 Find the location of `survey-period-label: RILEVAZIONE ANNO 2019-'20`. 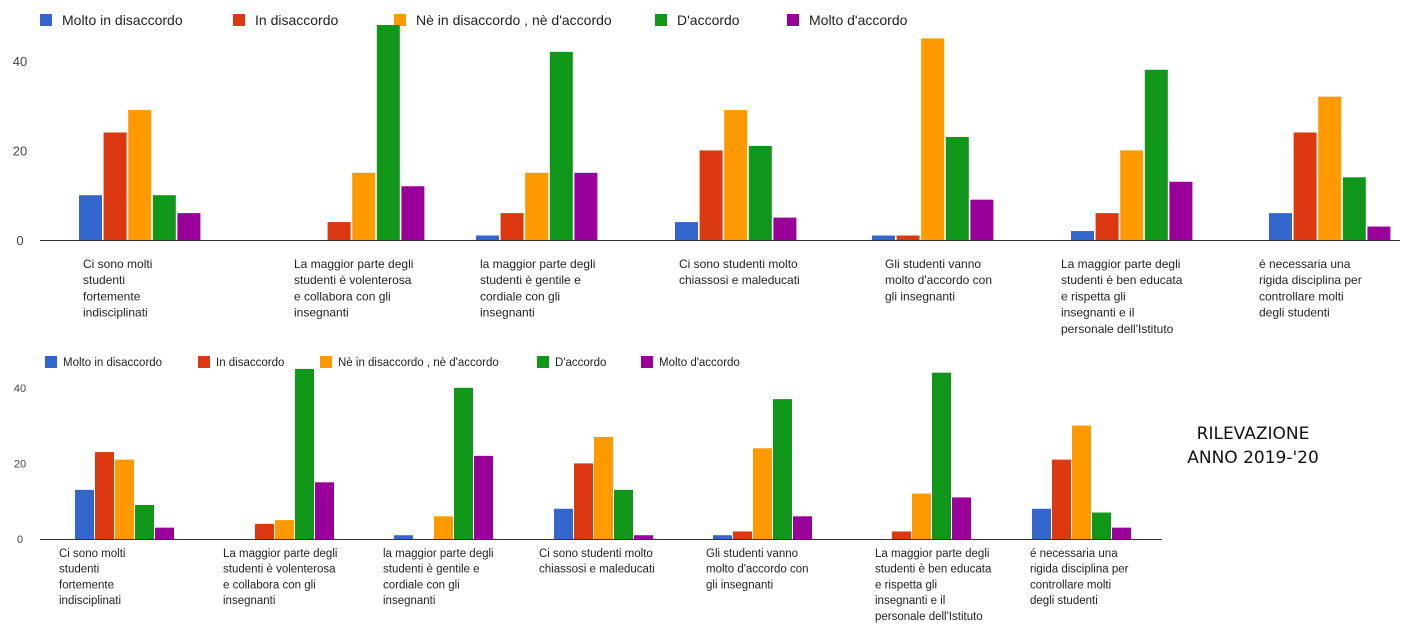

survey-period-label: RILEVAZIONE ANNO 2019-'20 is located at coordinates (1253, 446).